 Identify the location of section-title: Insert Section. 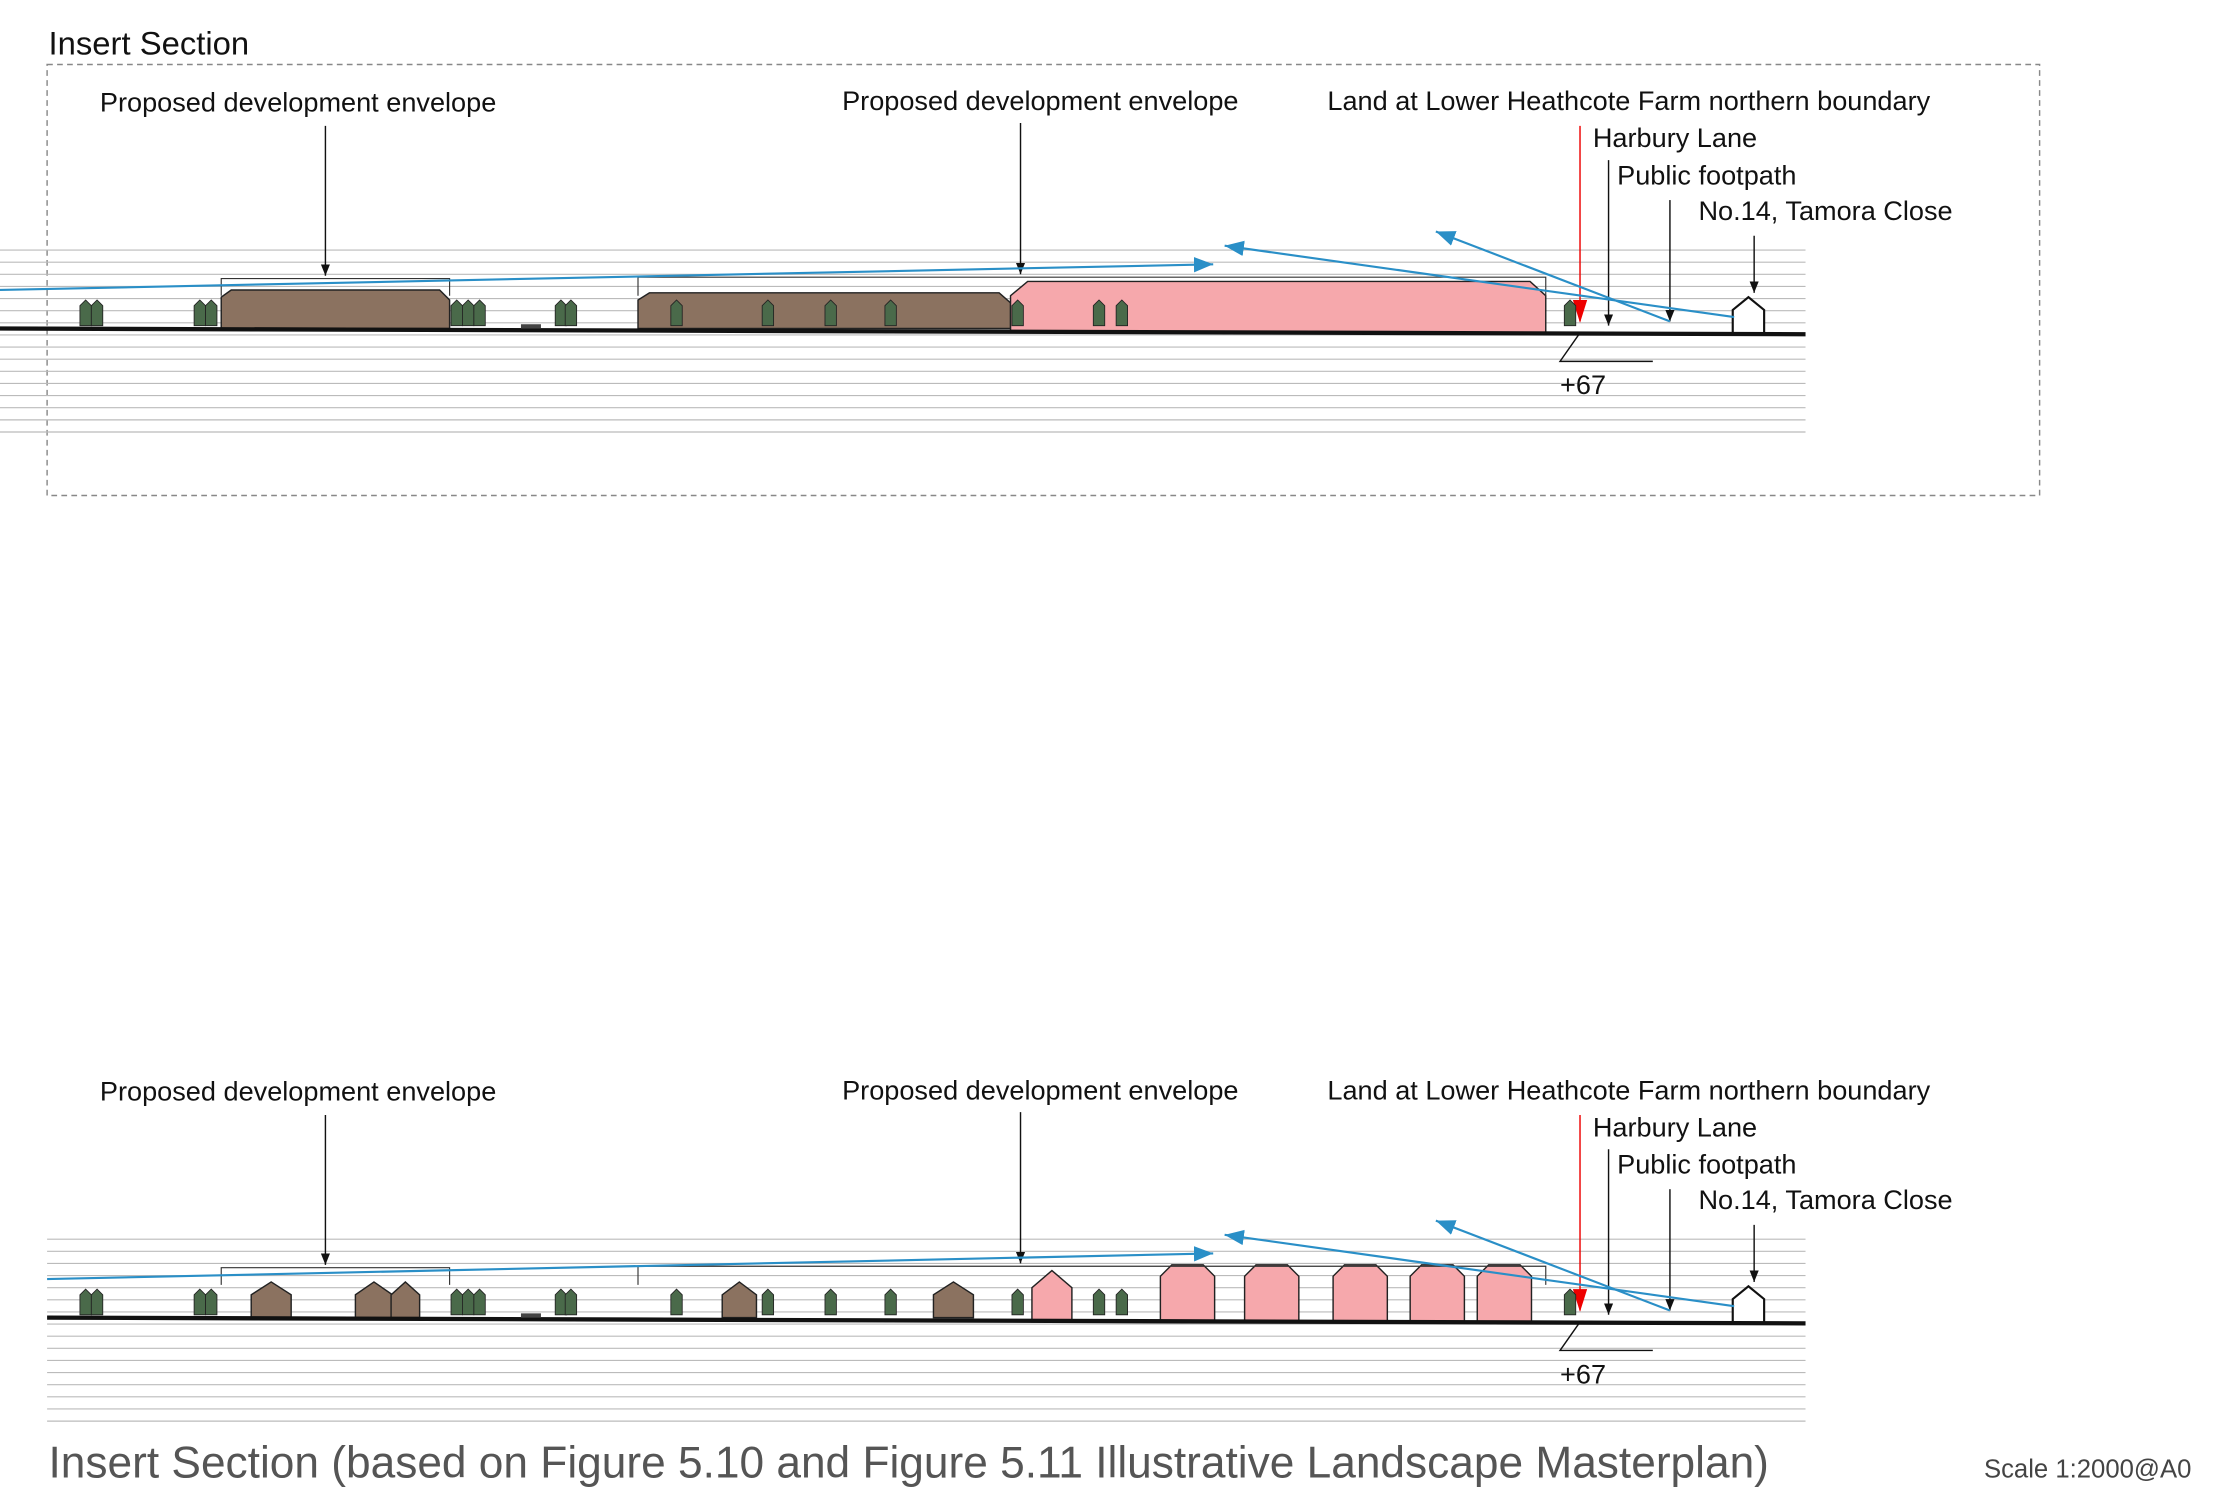
(149, 42).